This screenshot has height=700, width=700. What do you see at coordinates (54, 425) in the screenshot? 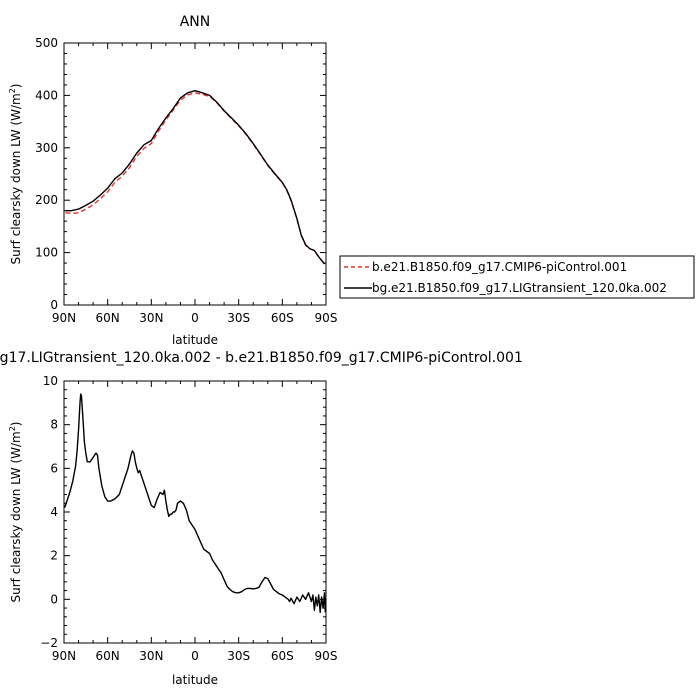
I see `y-tick-label: 8` at bounding box center [54, 425].